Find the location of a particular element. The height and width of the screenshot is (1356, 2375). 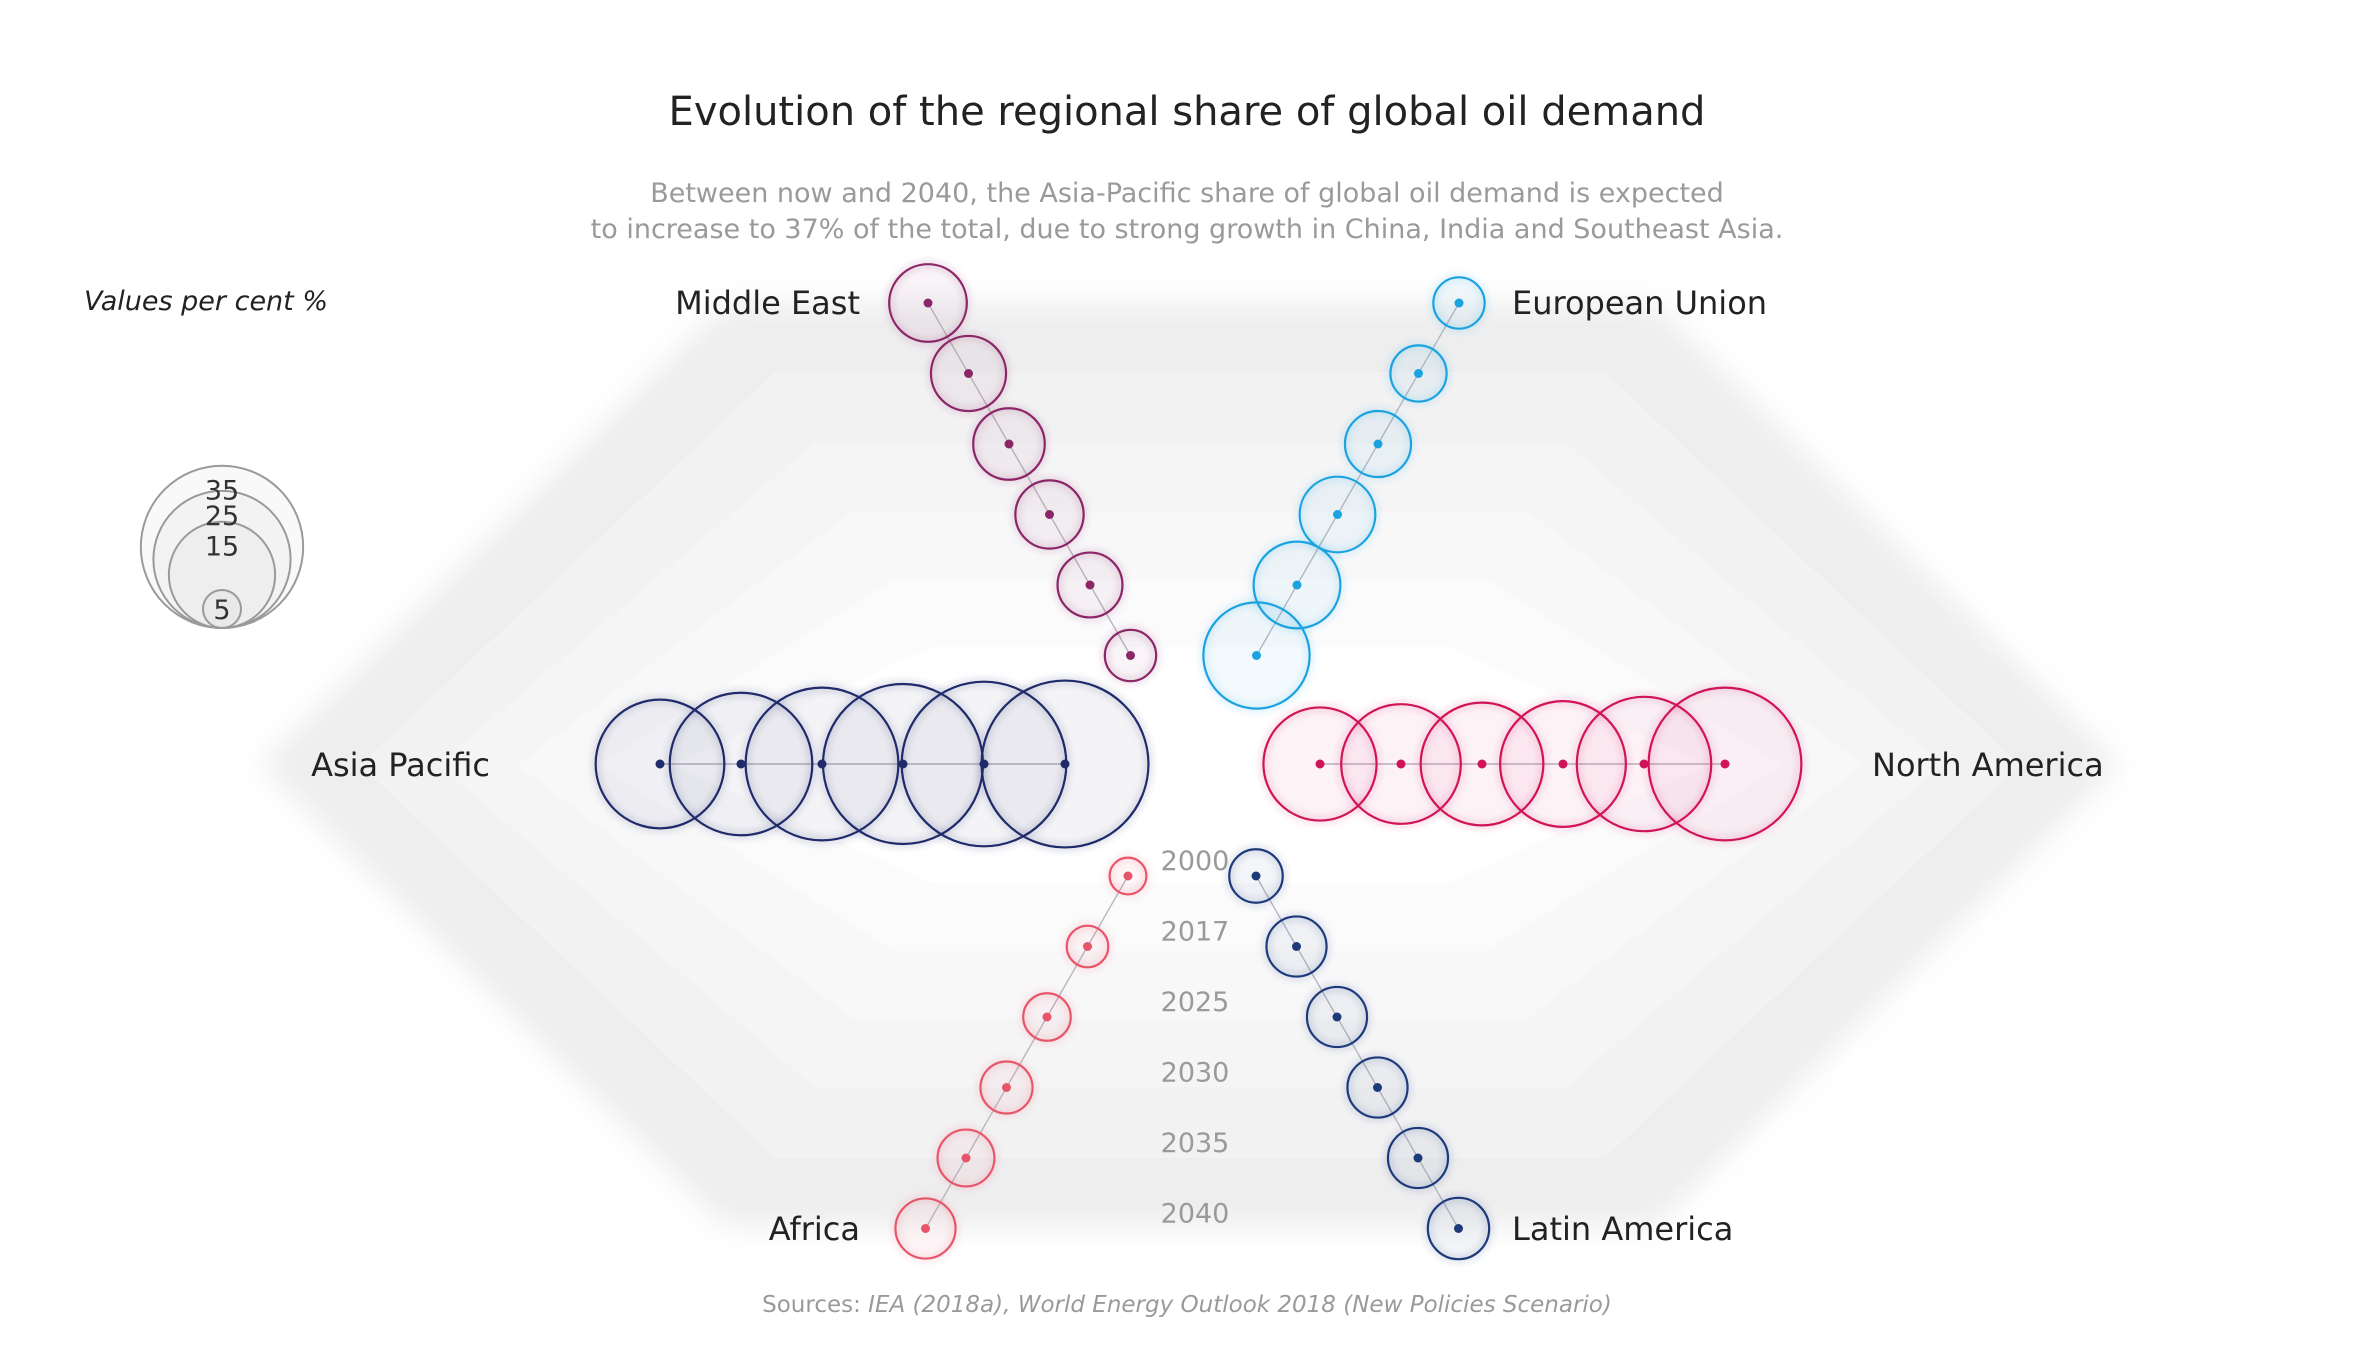

series-middle-east is located at coordinates (1023, 473).